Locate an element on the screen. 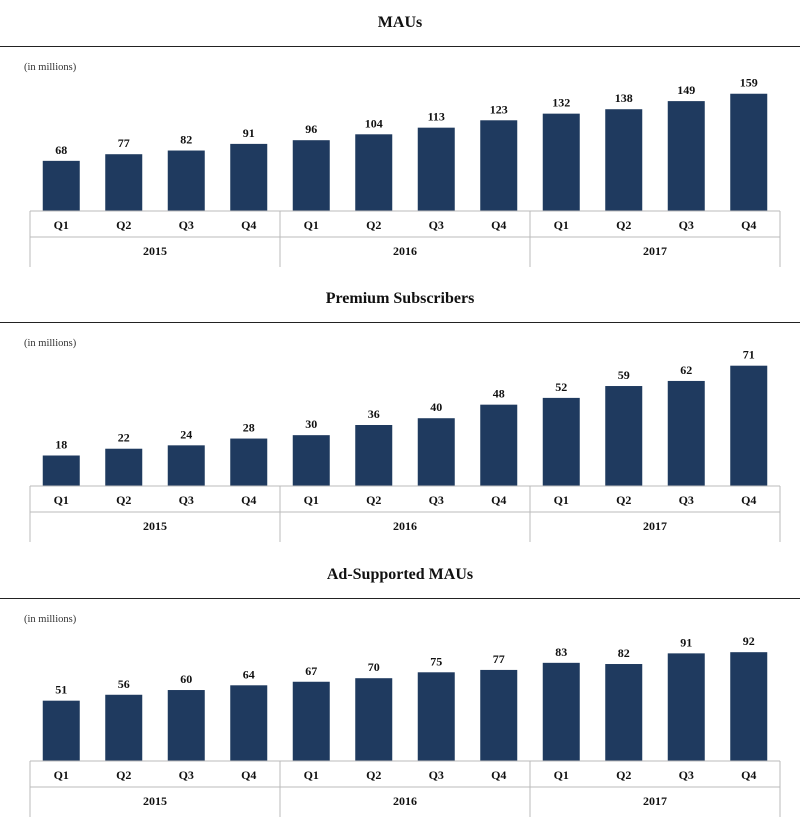  data-label: 24 is located at coordinates (186, 434).